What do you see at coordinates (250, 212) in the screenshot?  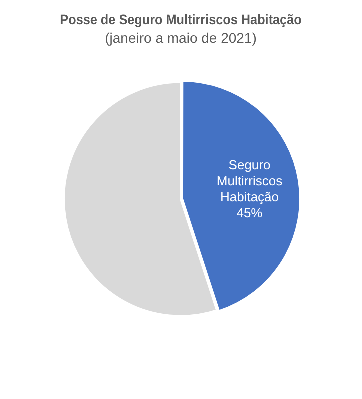 I see `data-label: 45%` at bounding box center [250, 212].